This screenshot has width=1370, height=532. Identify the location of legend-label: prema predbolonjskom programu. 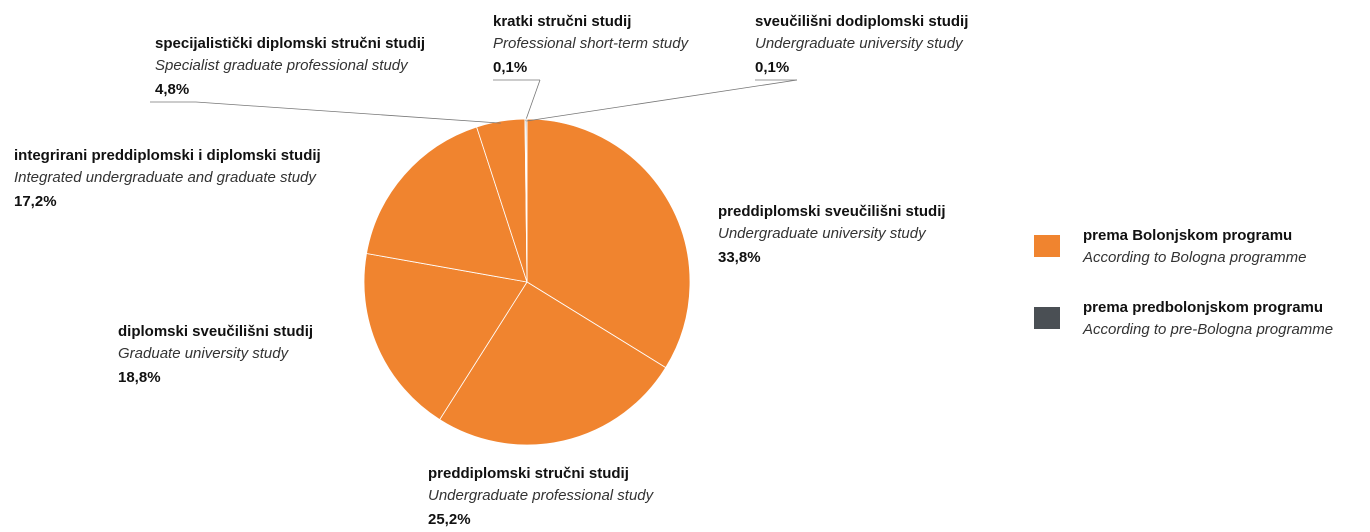
(1203, 307).